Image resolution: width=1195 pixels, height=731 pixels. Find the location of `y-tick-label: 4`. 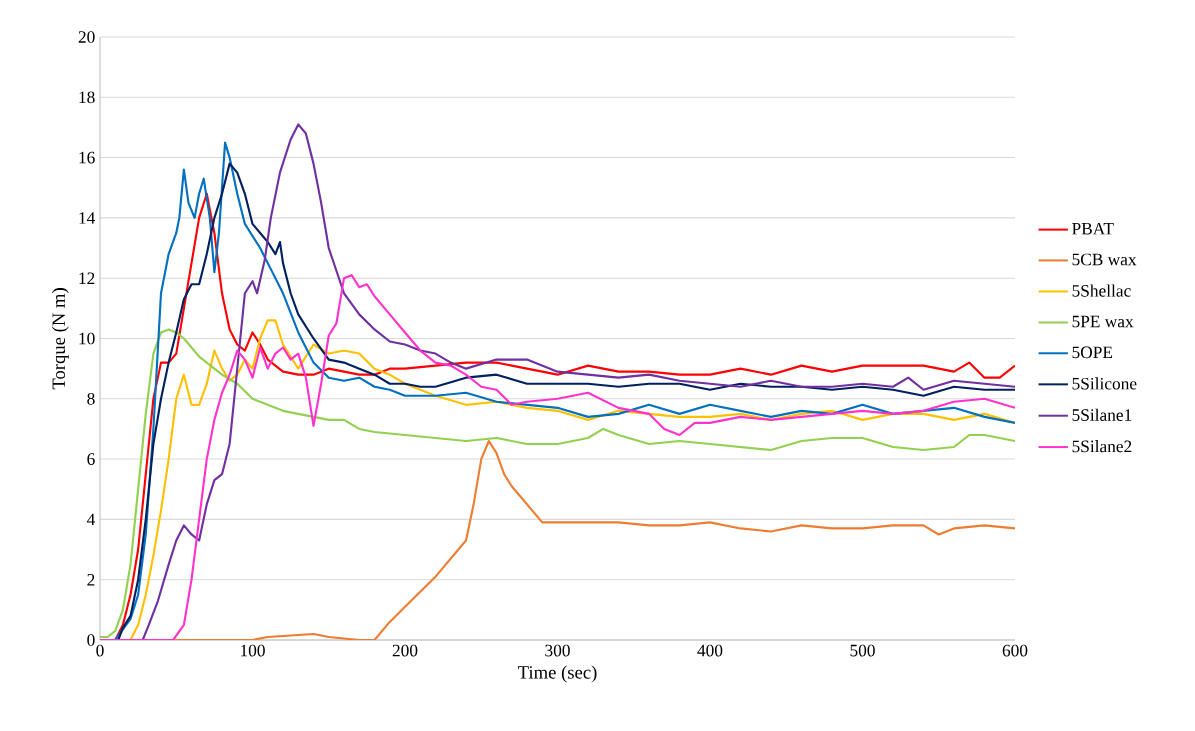

y-tick-label: 4 is located at coordinates (91, 519).